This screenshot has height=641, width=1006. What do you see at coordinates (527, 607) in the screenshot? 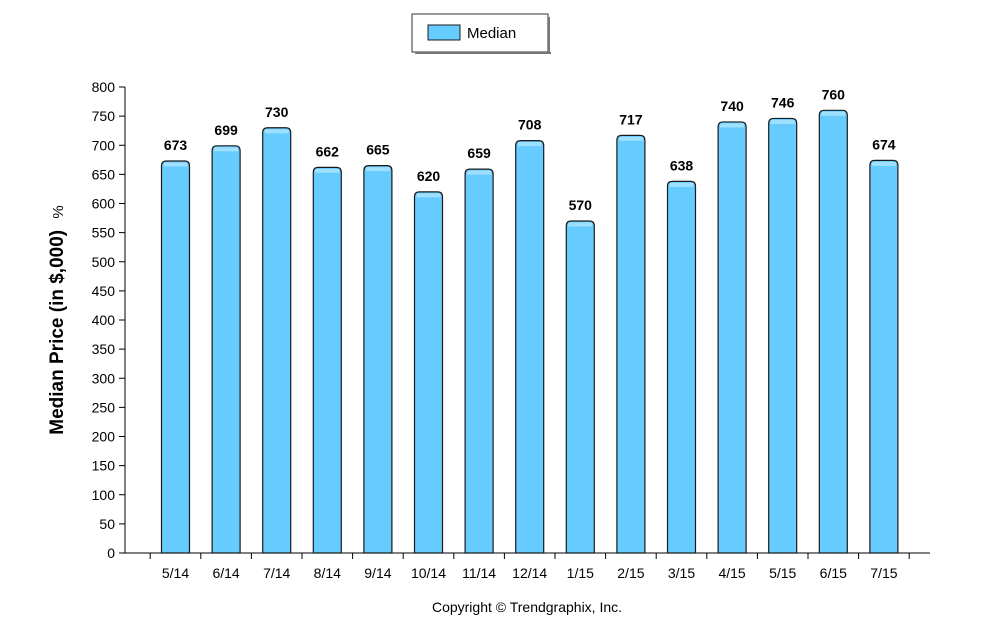
I see `copyright-text: Copyright © Trendgraphix, Inc.` at bounding box center [527, 607].